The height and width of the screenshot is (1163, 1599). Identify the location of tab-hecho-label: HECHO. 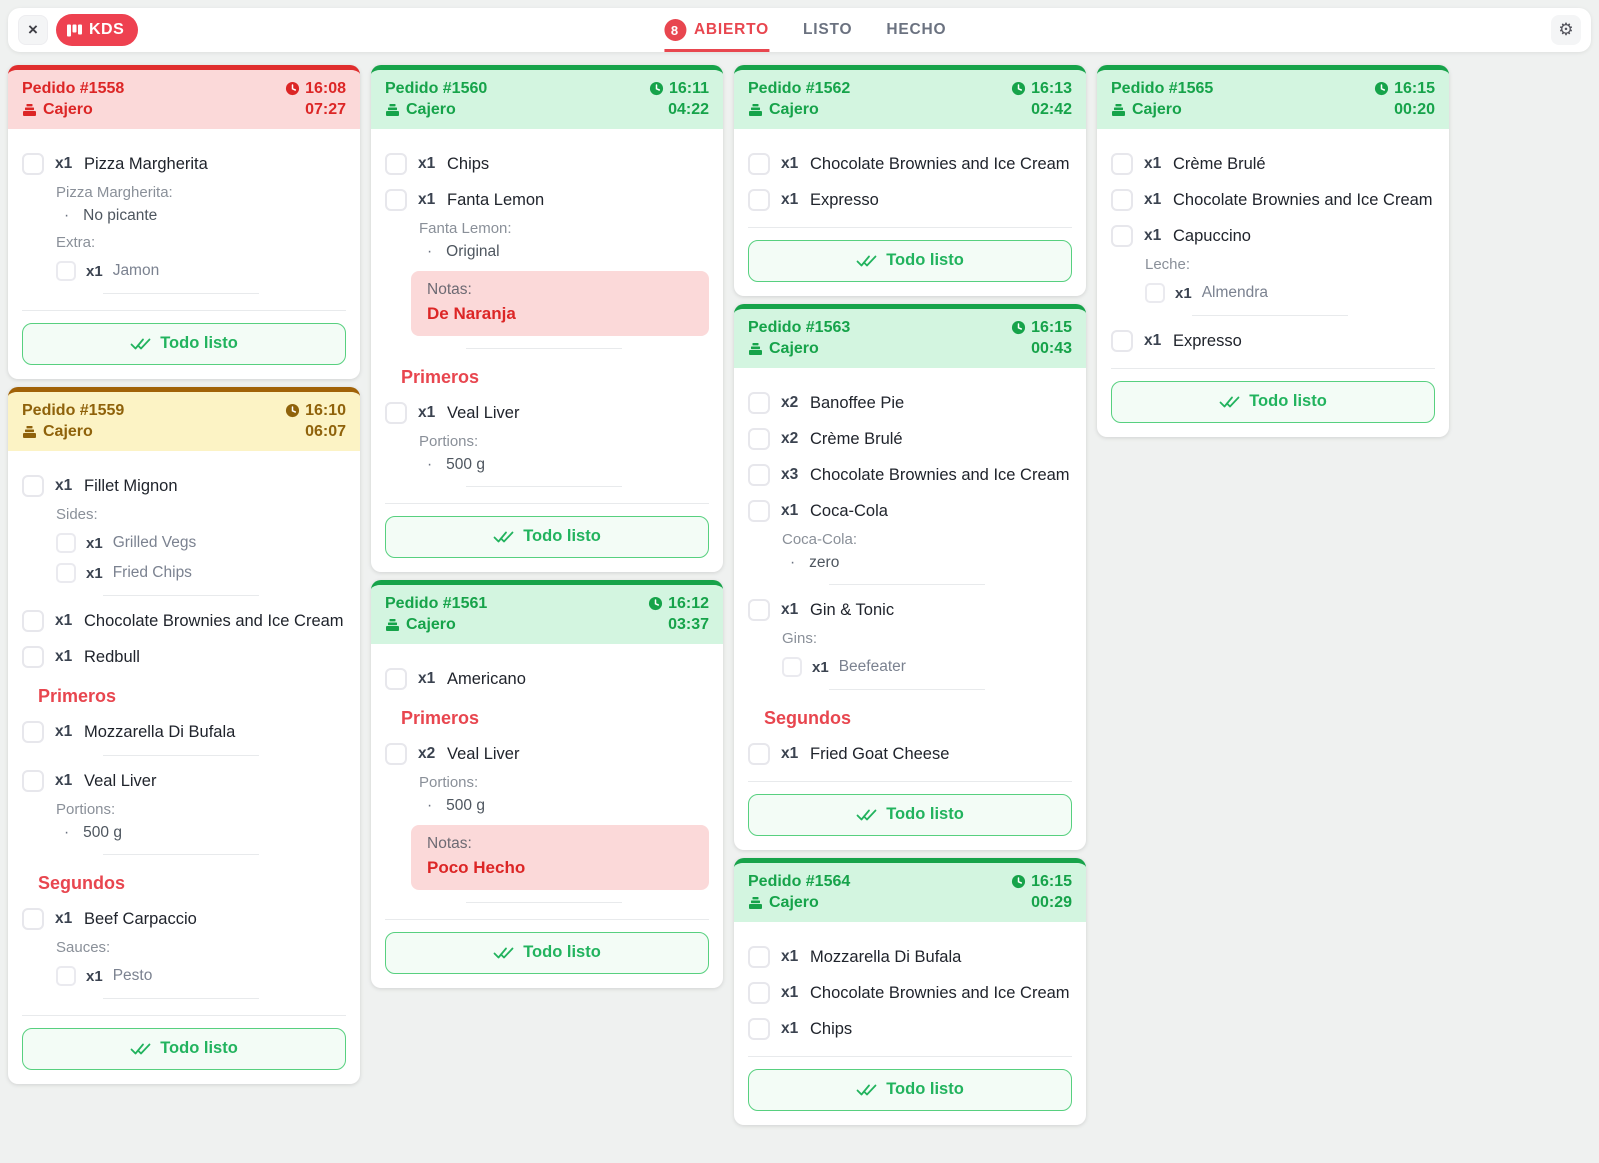
(916, 29).